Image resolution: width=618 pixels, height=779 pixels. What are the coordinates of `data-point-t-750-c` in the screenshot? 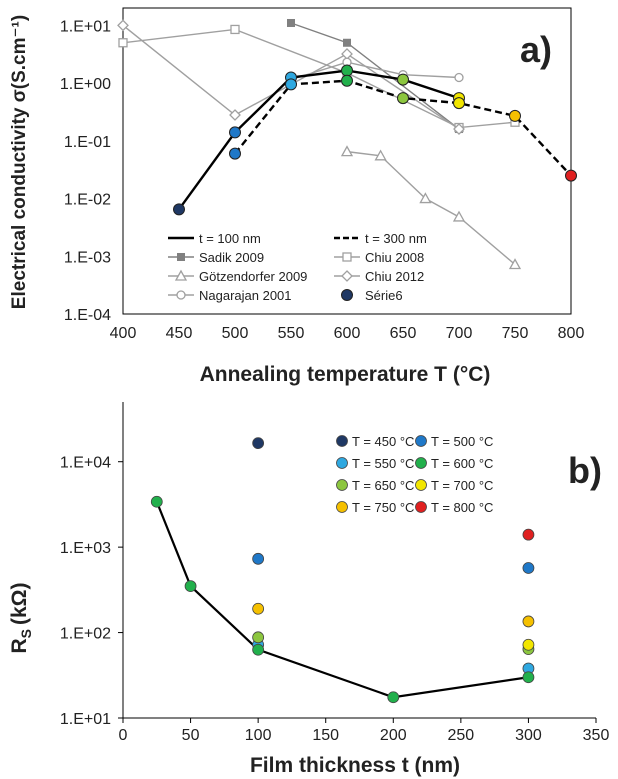 It's located at (528, 621).